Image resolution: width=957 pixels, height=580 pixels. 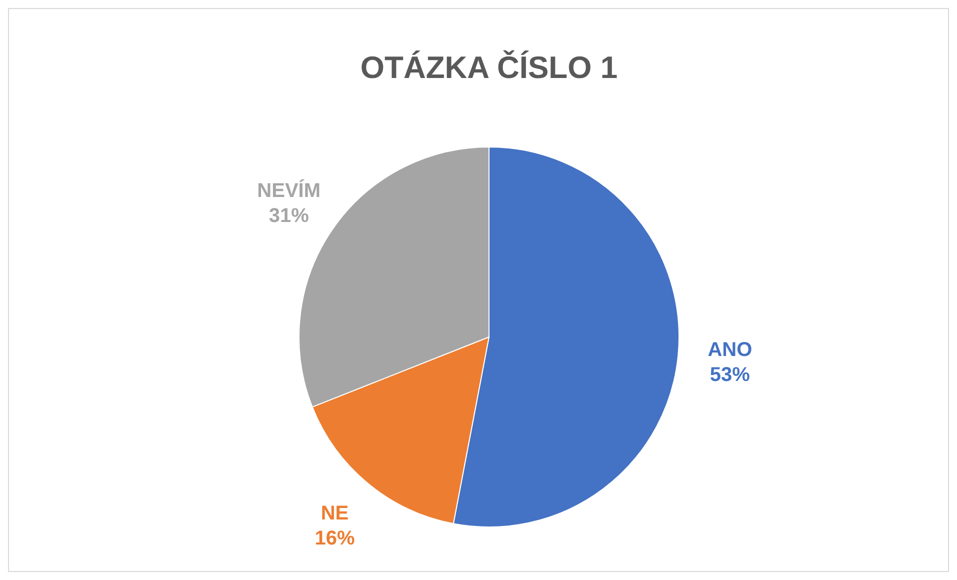 I want to click on slice-label: ANO, so click(x=730, y=349).